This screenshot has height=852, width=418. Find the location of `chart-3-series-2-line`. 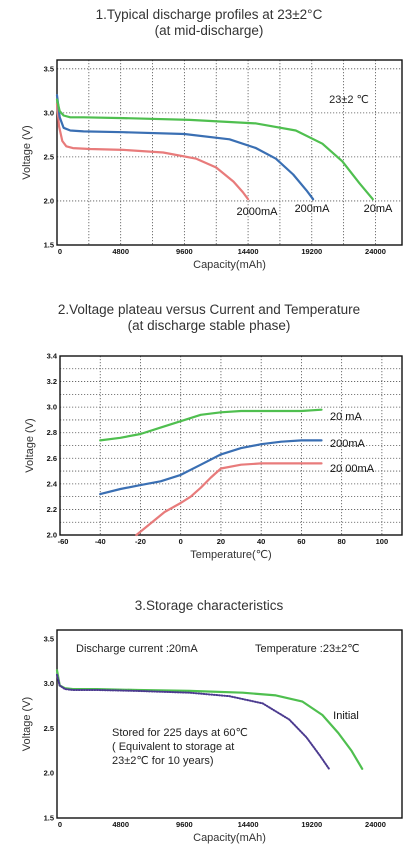

chart-3-series-2-line is located at coordinates (193, 721).